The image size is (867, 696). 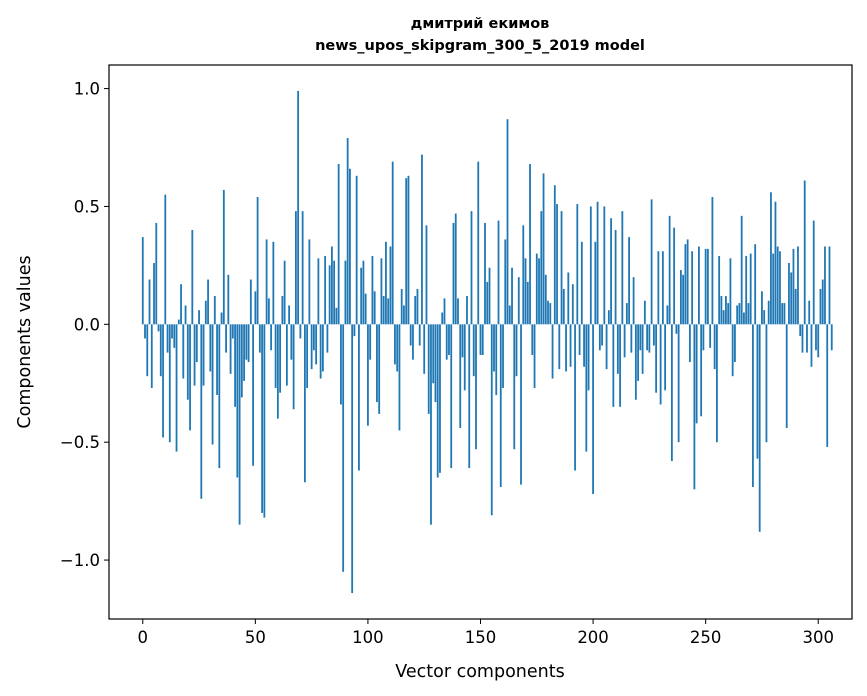 What do you see at coordinates (481, 637) in the screenshot?
I see `x-tick-label: 150` at bounding box center [481, 637].